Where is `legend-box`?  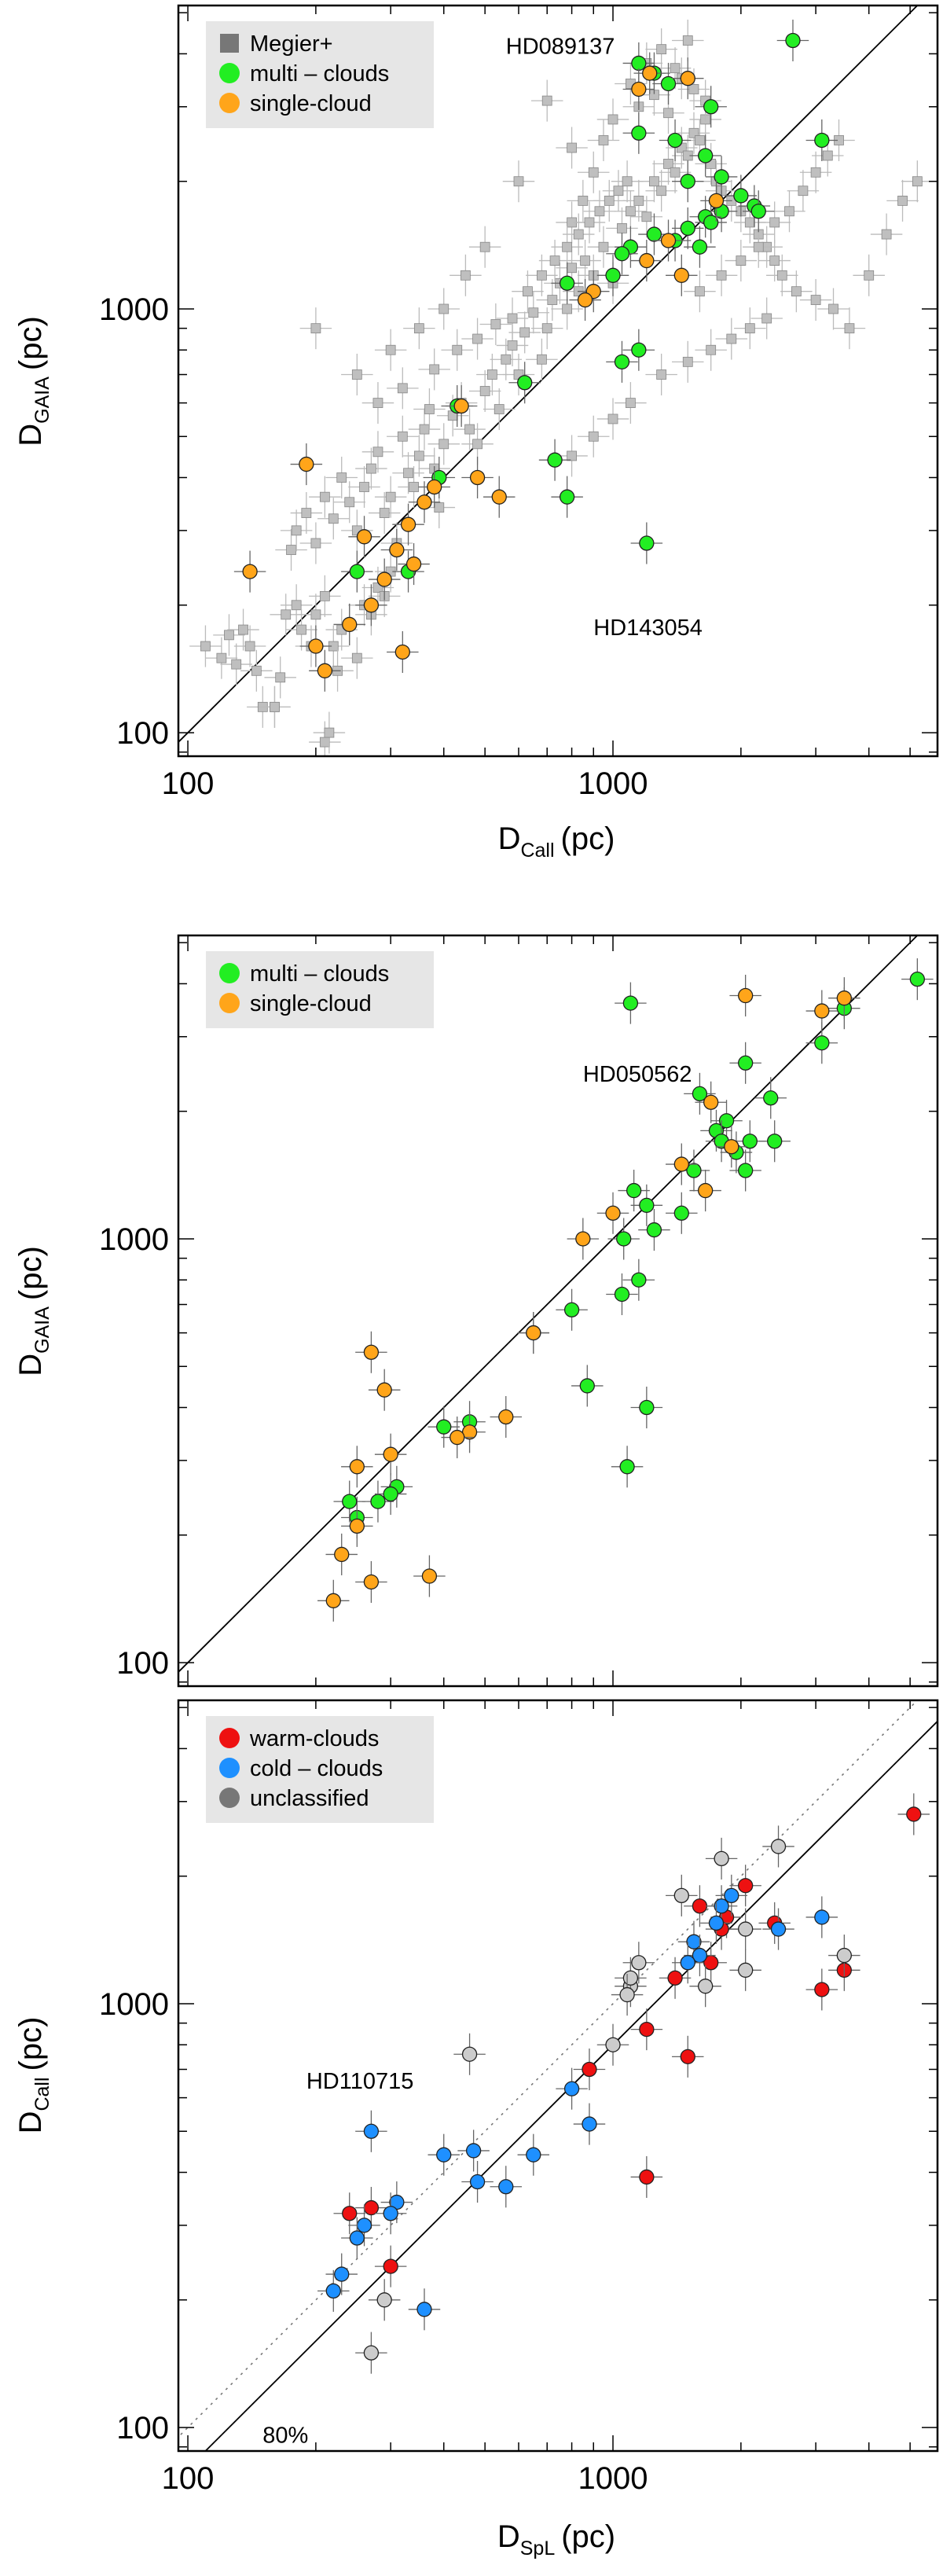 legend-box is located at coordinates (320, 74).